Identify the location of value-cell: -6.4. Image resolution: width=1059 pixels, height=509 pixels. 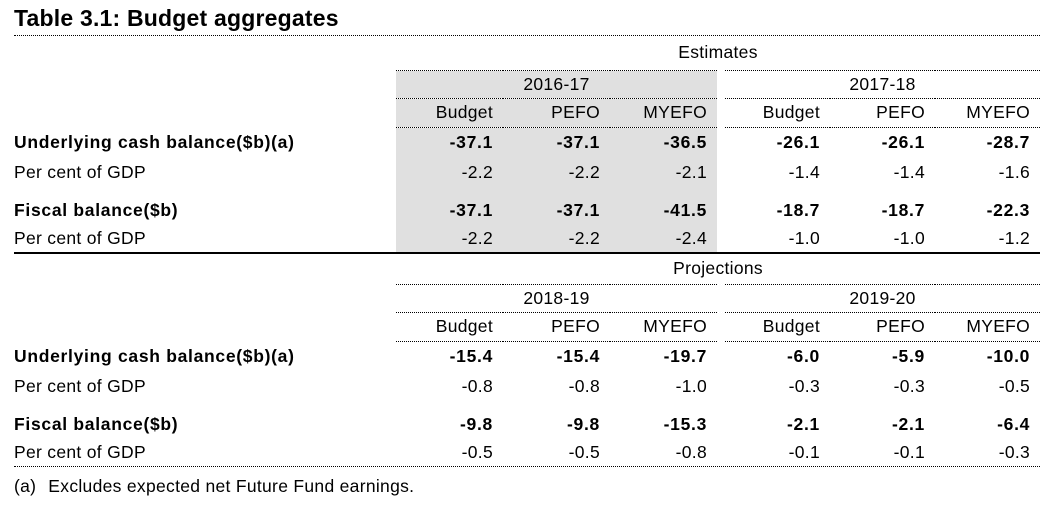
(1014, 423).